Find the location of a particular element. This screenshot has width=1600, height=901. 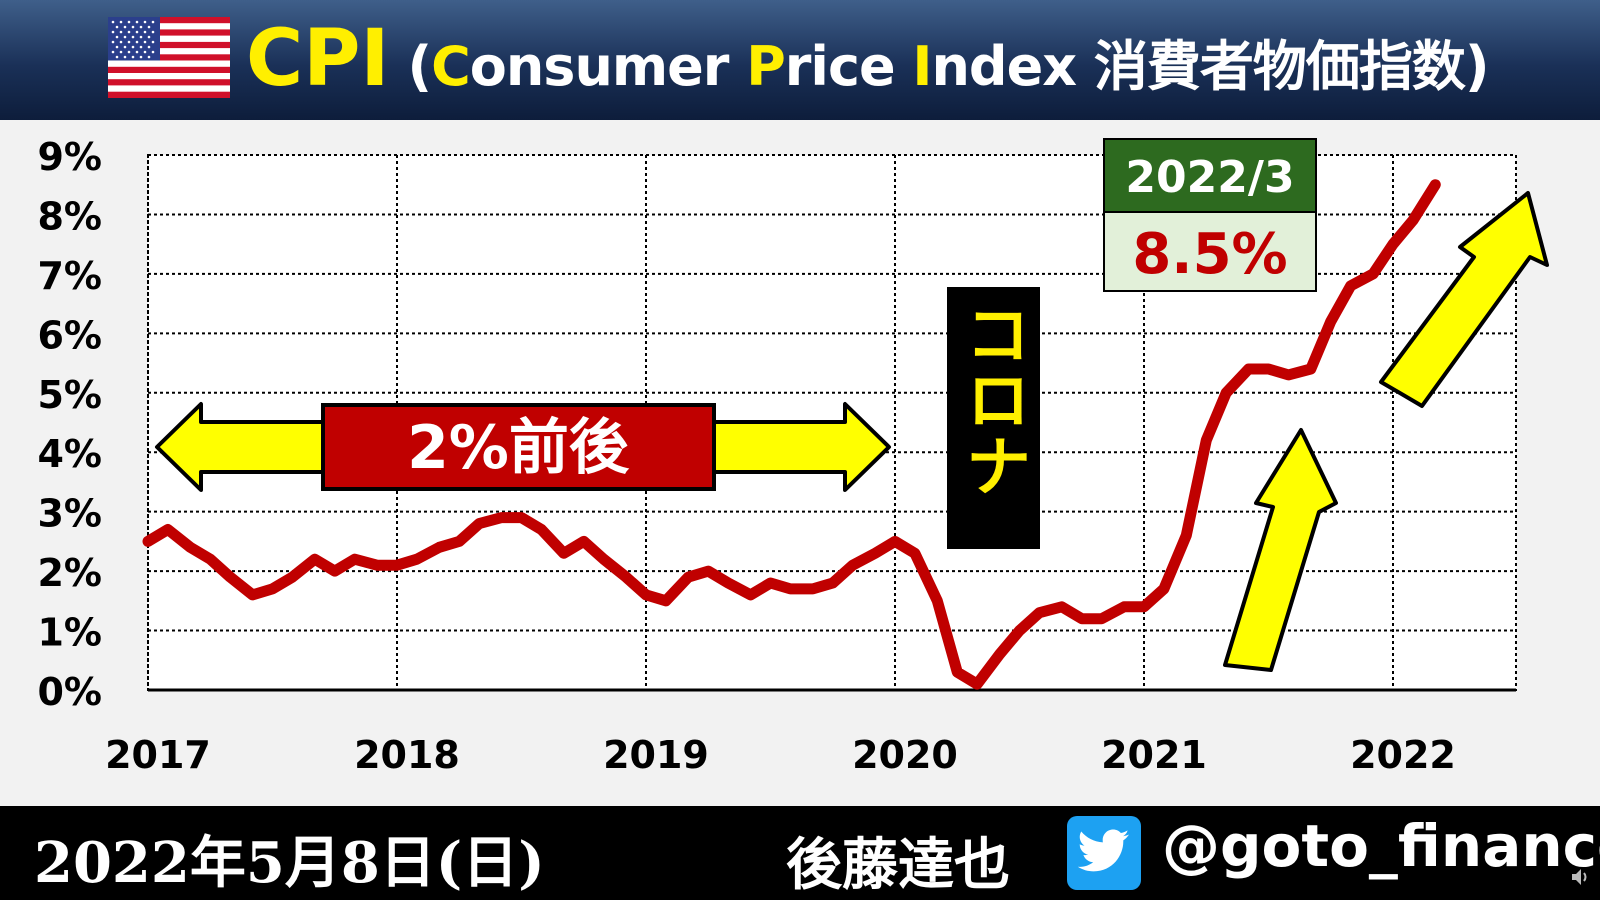

y-tick-label: 7% is located at coordinates (69, 276).